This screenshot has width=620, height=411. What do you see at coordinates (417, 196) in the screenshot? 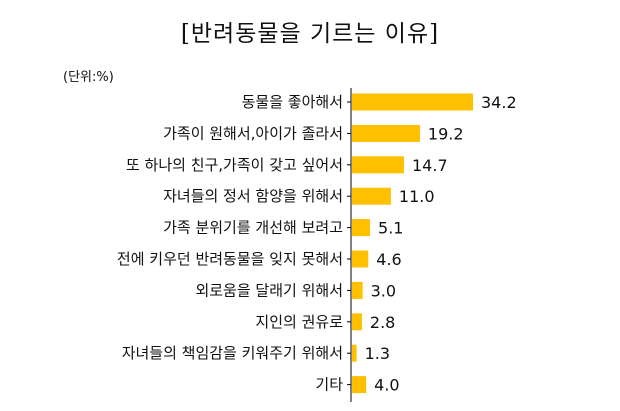
I see `value-label: 11.0` at bounding box center [417, 196].